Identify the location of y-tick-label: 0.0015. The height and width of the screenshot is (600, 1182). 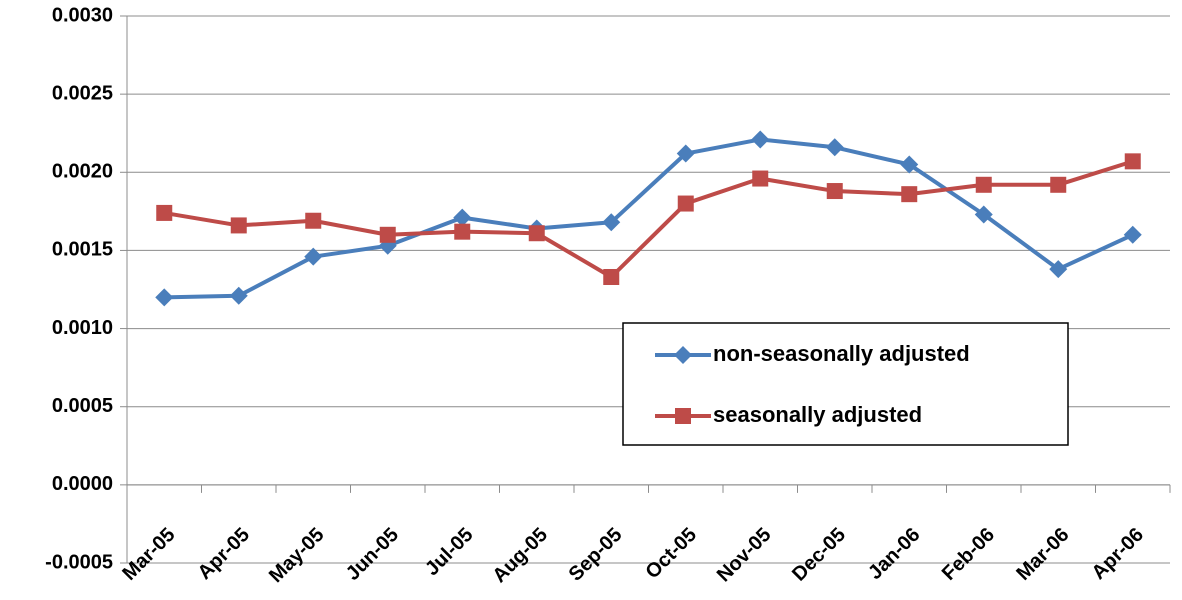
(82, 250).